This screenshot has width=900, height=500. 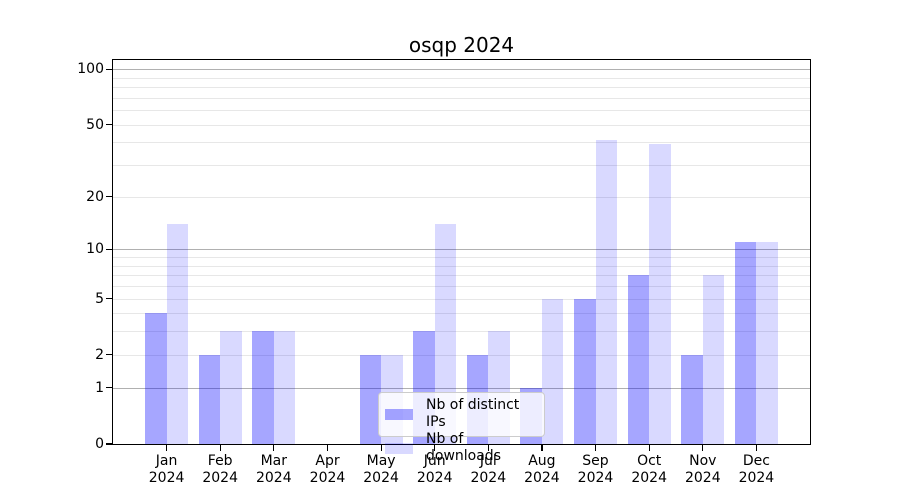 I want to click on bar-downloads-nov, so click(x=713, y=359).